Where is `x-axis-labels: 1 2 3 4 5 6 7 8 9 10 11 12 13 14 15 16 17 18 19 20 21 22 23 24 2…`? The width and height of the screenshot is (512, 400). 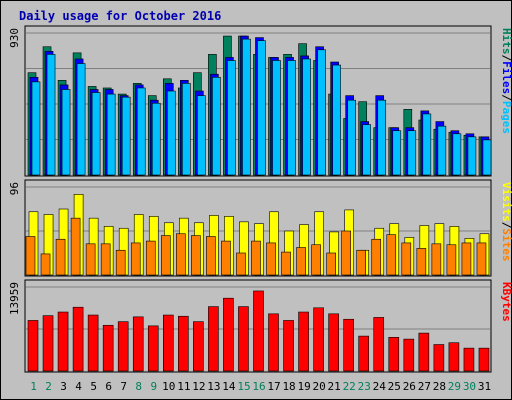 x-axis-labels: 1 2 3 4 5 6 7 8 9 10 11 12 13 14 15 16 17 18 19 20 21 22 23 24 2… is located at coordinates (260, 386).